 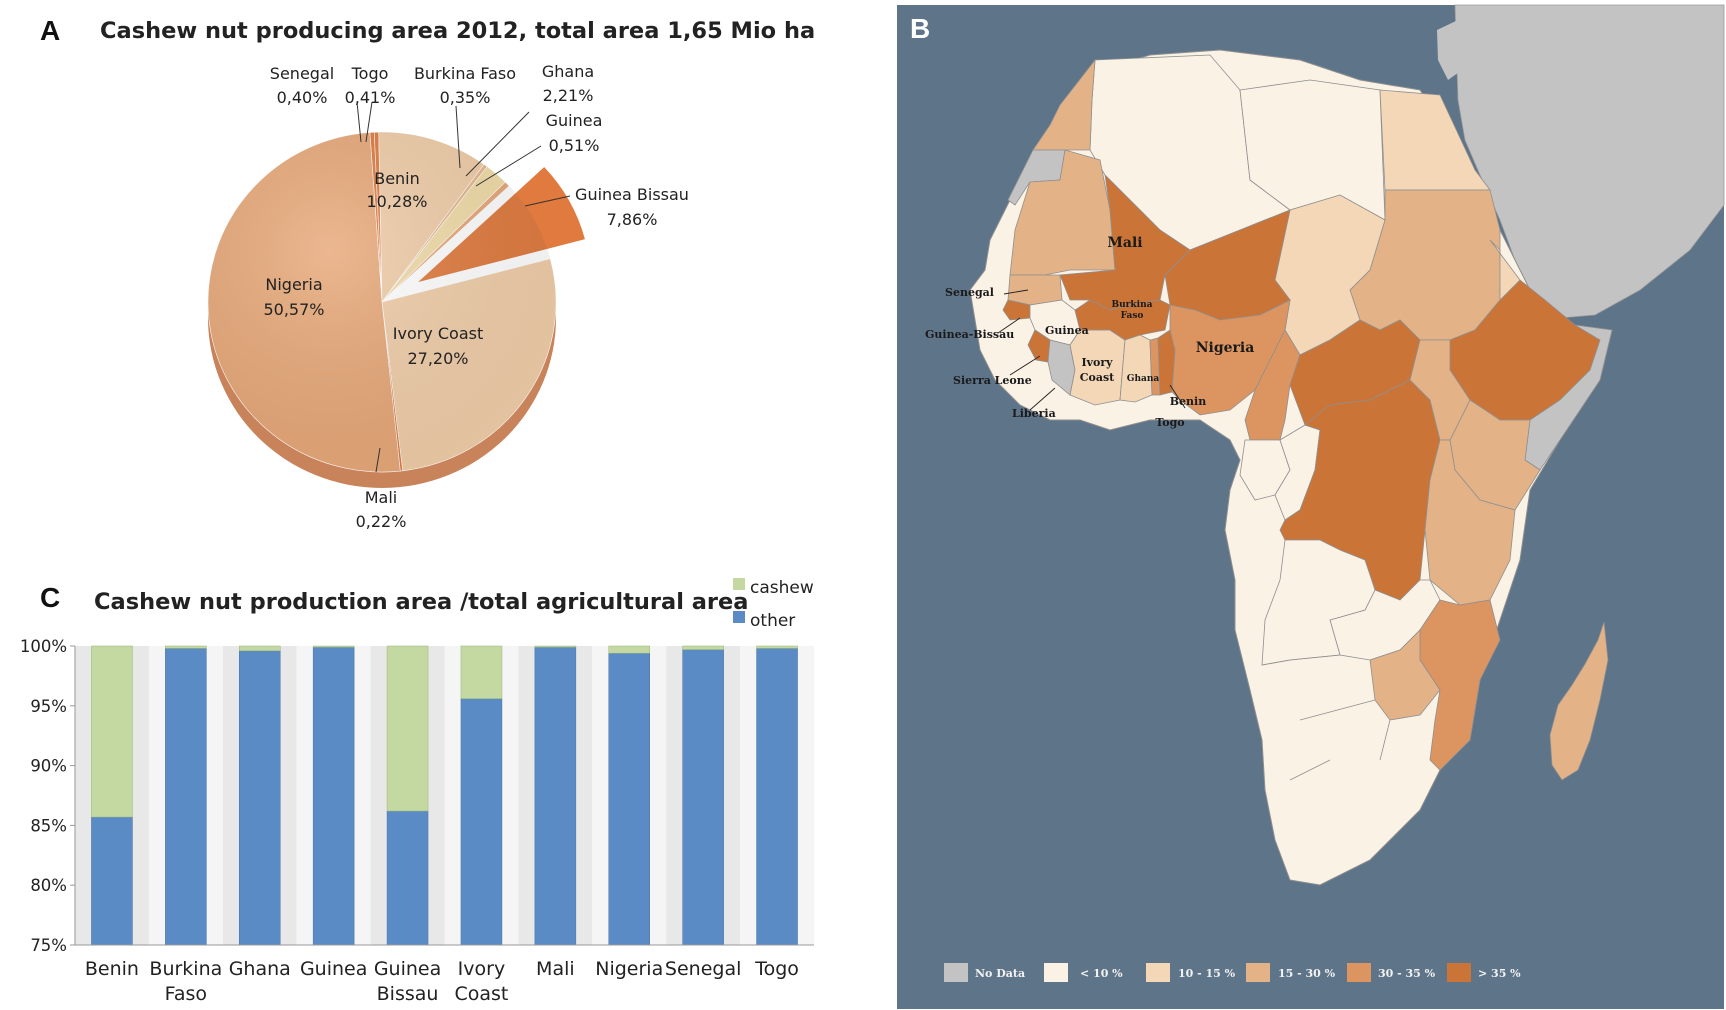 I want to click on pie-leader-lines, so click(x=463, y=287).